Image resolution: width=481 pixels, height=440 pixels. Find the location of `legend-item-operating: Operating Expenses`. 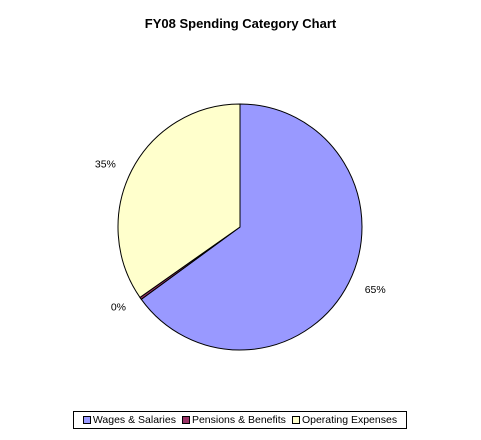

legend-item-operating: Operating Expenses is located at coordinates (344, 420).